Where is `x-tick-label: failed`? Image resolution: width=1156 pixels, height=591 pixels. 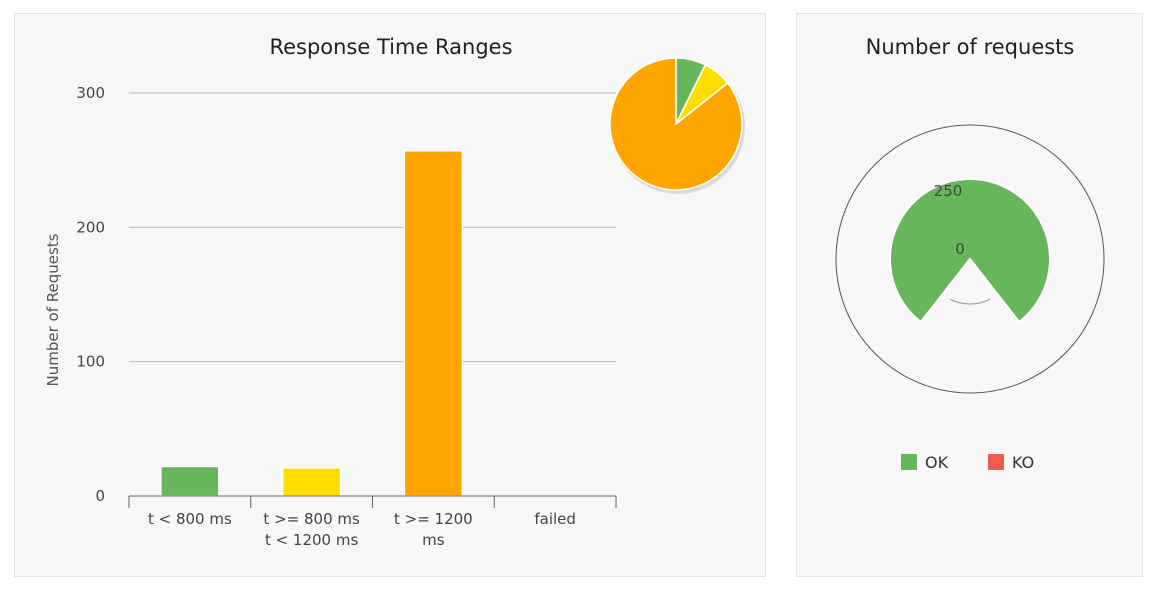 x-tick-label: failed is located at coordinates (555, 519).